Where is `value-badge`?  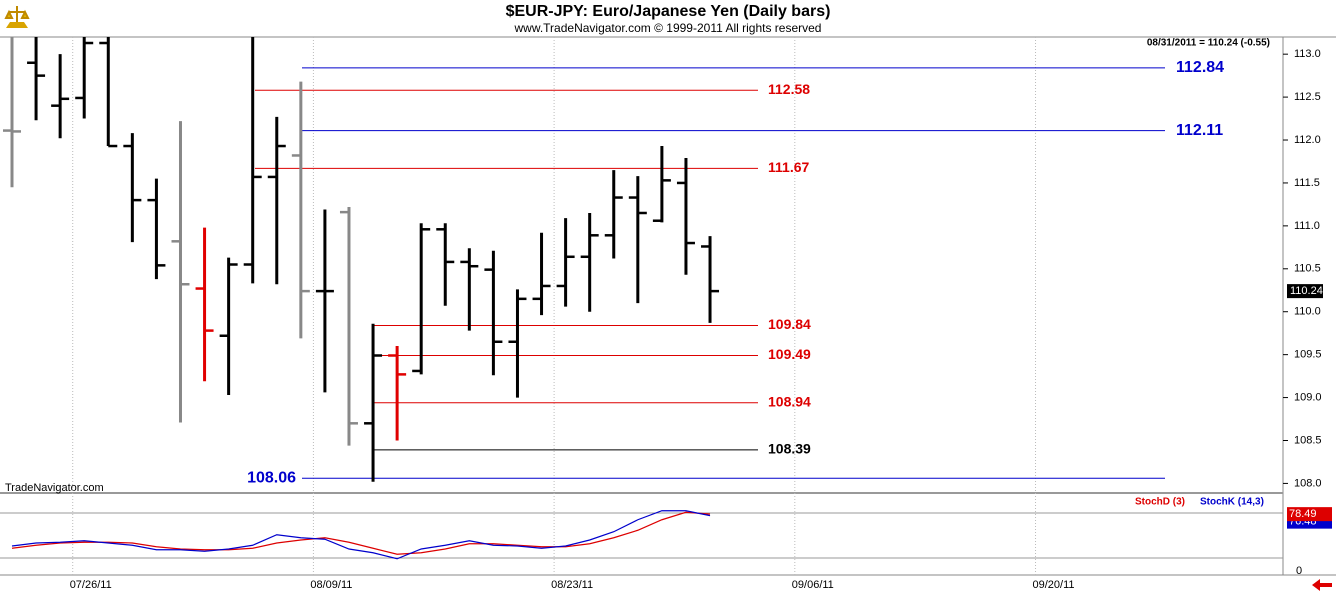
value-badge is located at coordinates (1309, 514).